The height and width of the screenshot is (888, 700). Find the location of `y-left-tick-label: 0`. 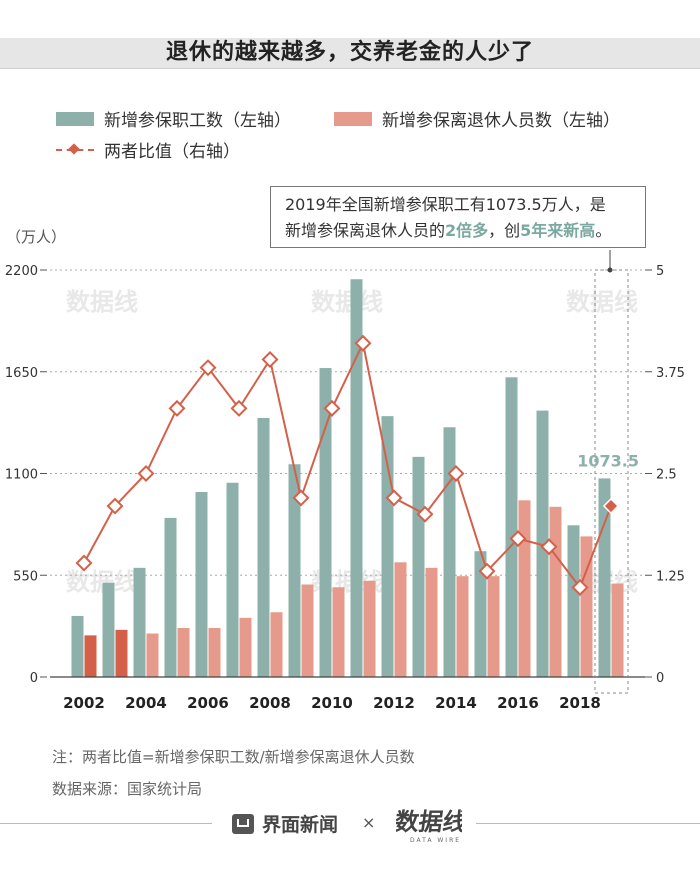

y-left-tick-label: 0 is located at coordinates (34, 678).